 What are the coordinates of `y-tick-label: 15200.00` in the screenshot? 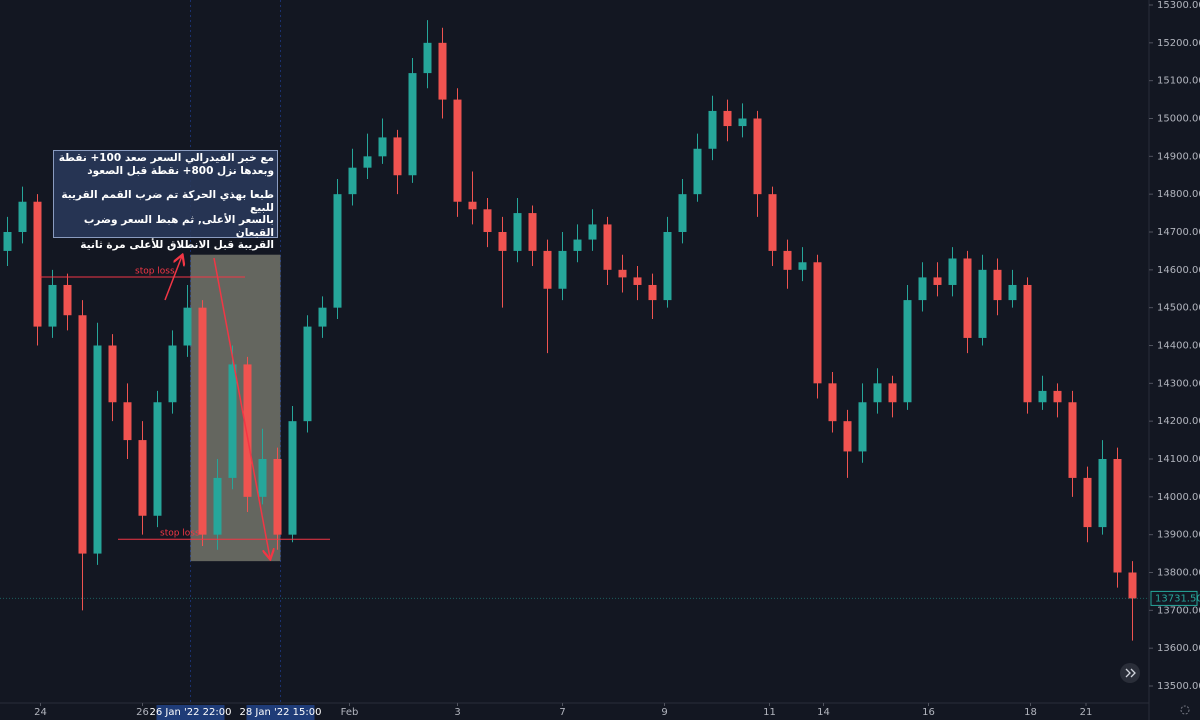 It's located at (1178, 43).